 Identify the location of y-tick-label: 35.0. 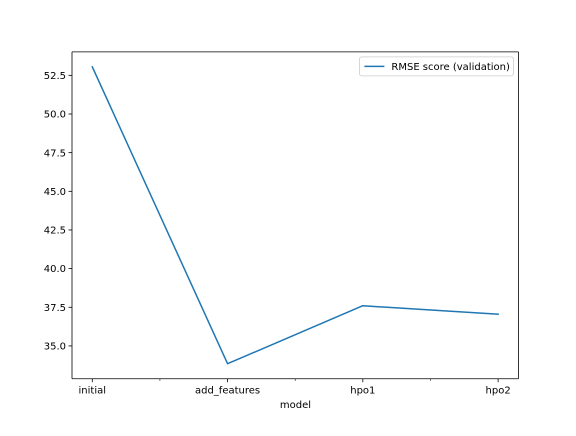
(55, 347).